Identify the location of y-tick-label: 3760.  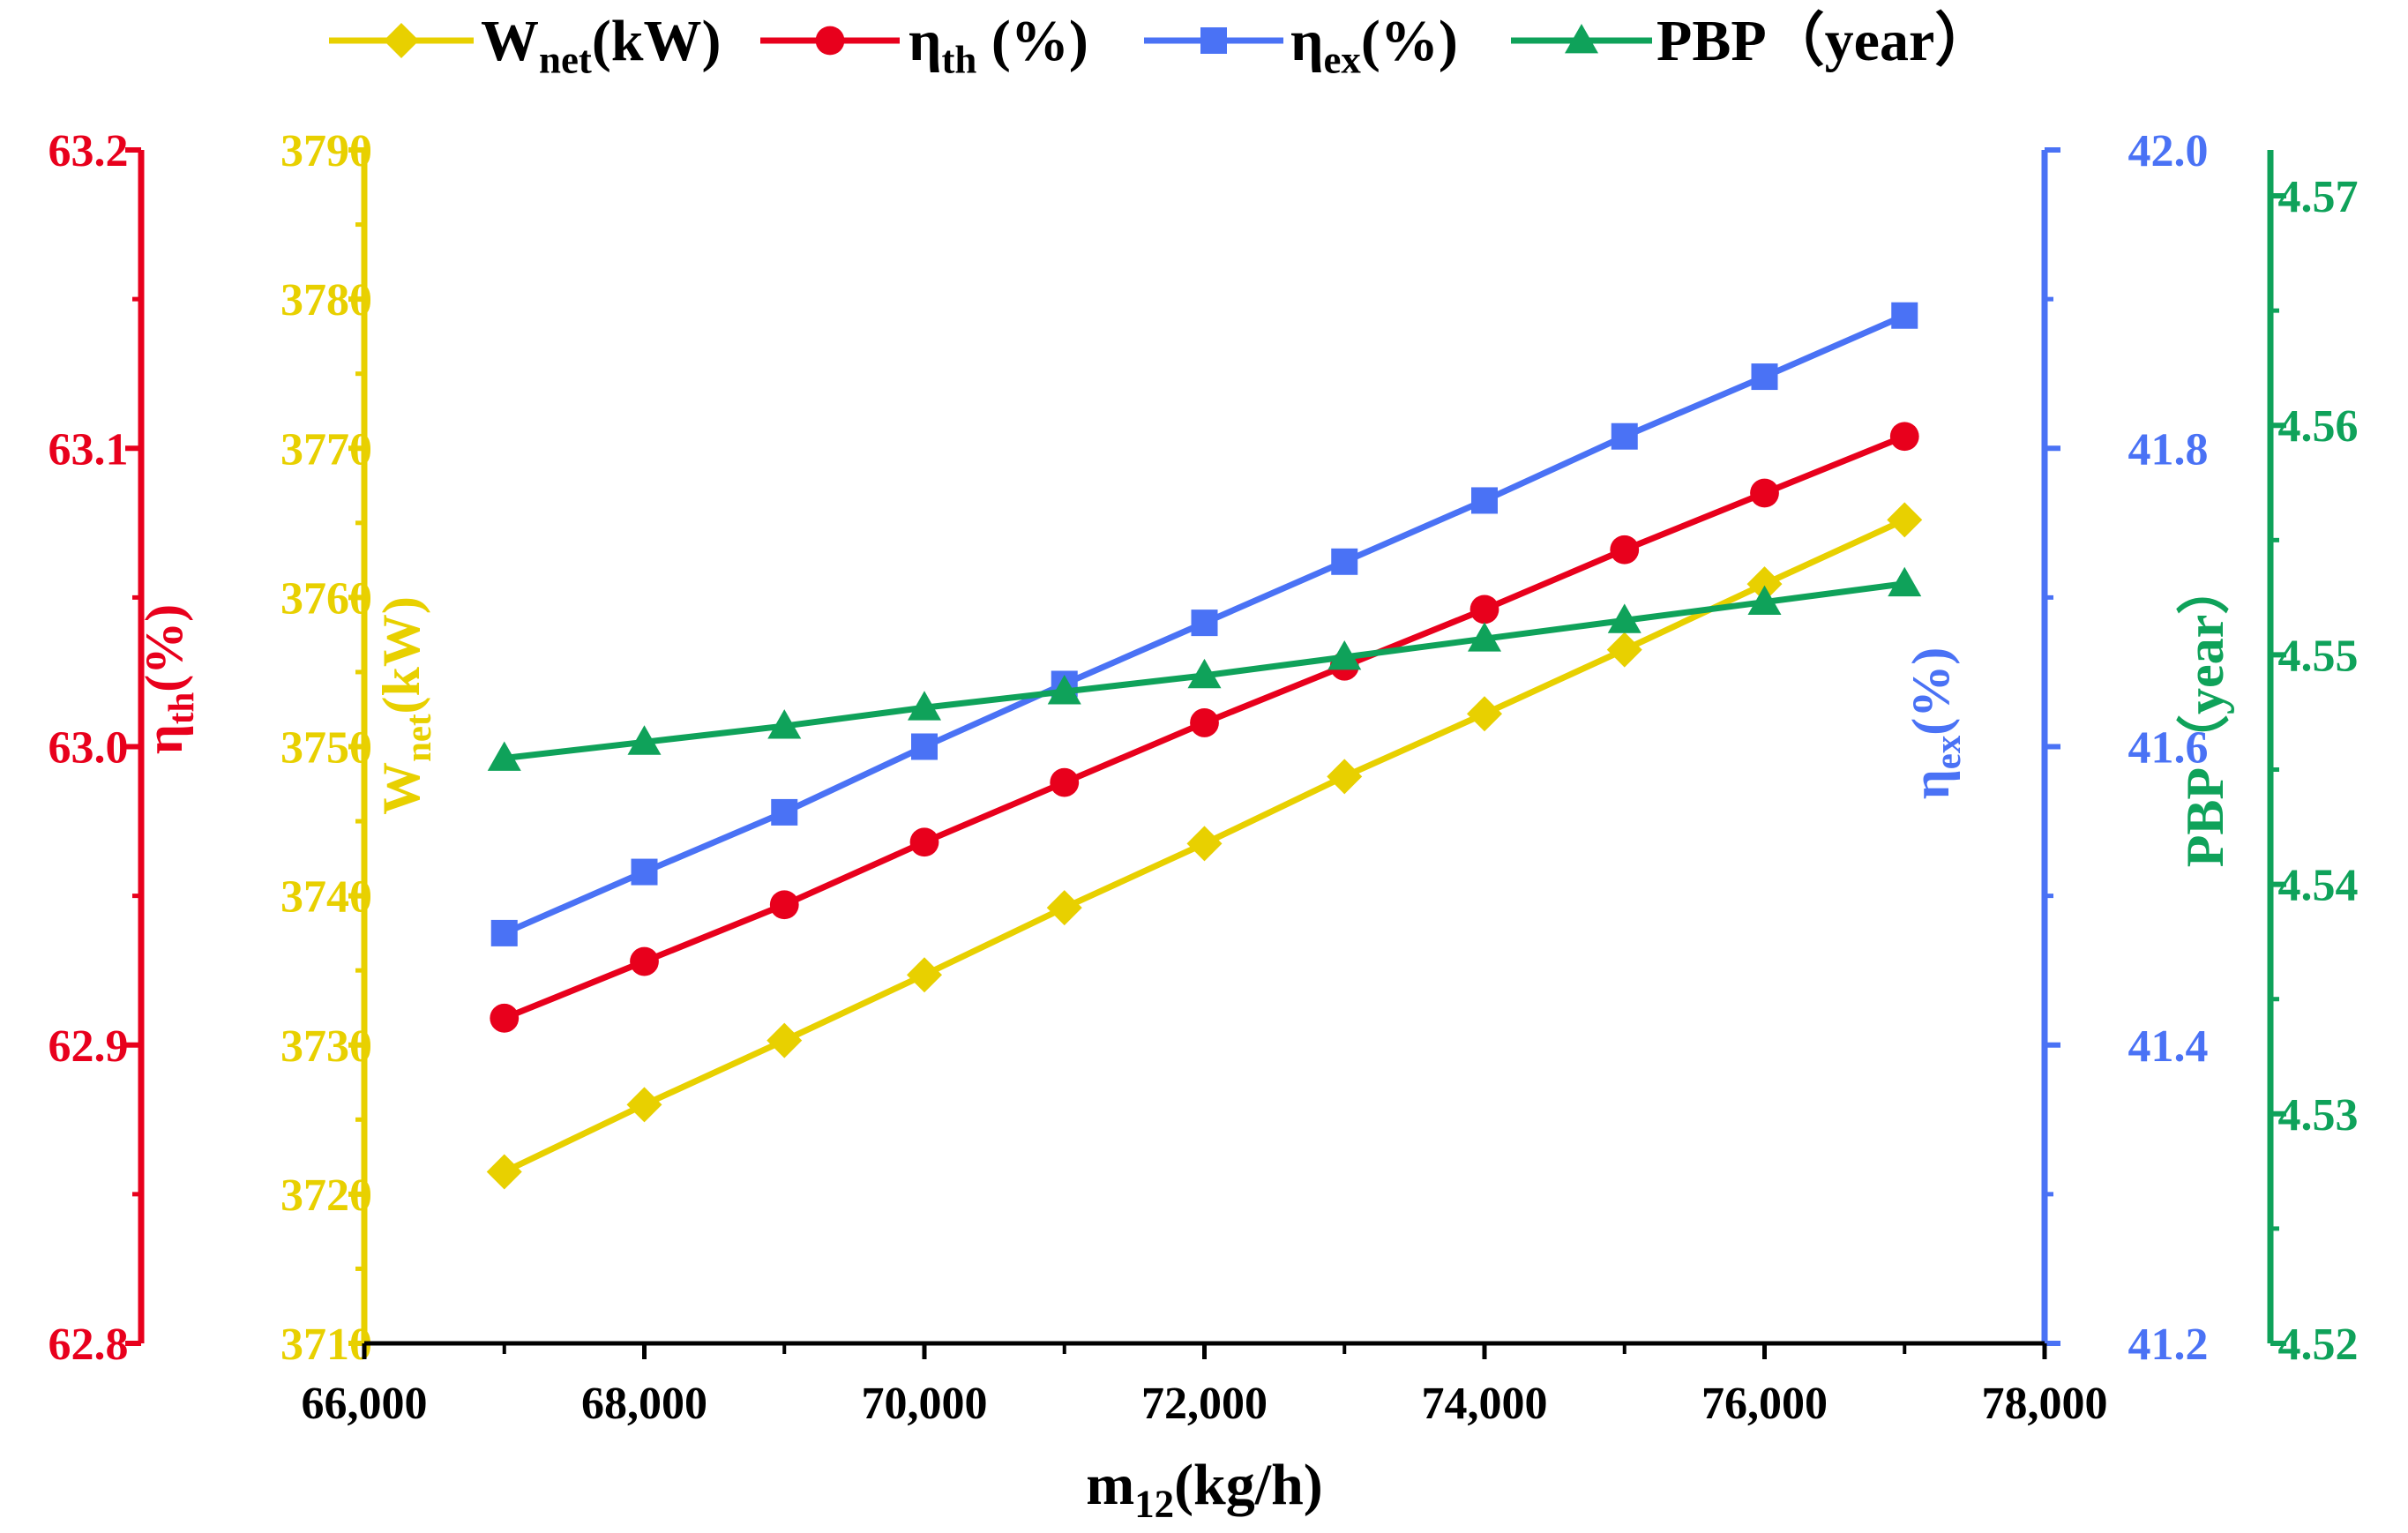
(326, 599).